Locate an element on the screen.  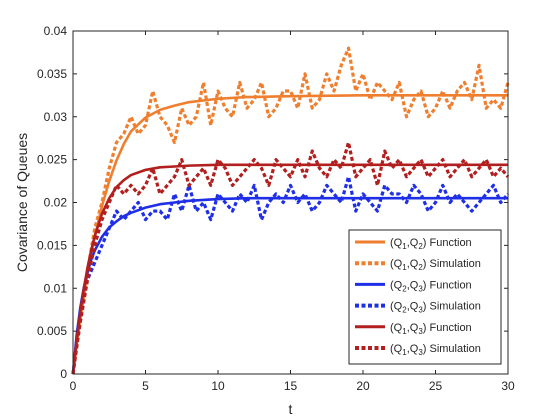
y-tick-label: 0.02 is located at coordinates (56, 203).